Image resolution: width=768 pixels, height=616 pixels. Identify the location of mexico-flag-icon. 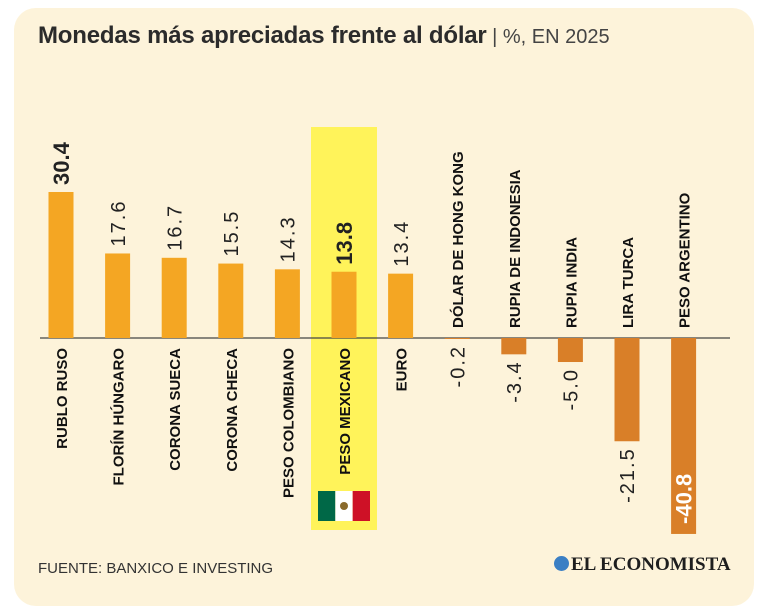
(344, 506).